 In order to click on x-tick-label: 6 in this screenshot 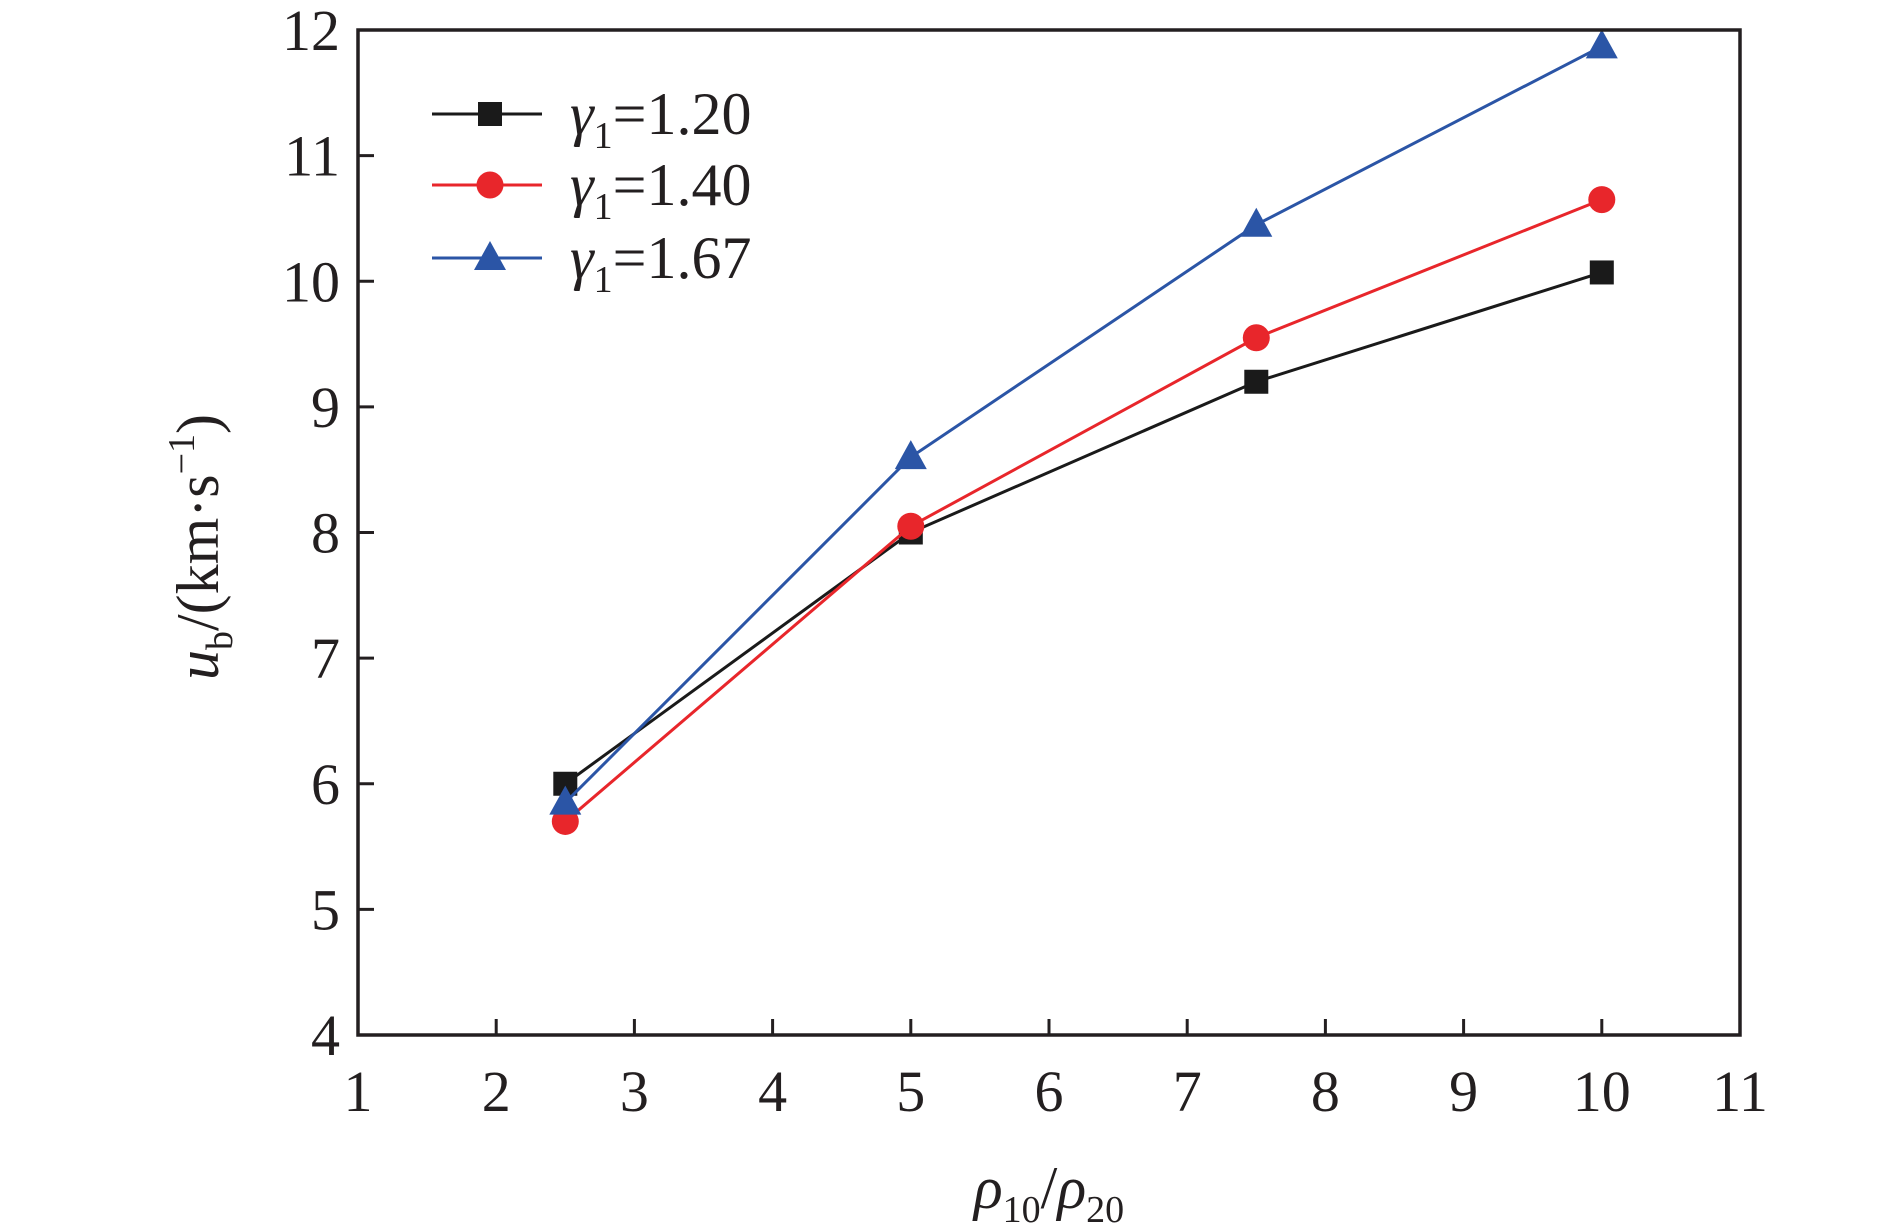, I will do `click(1049, 1091)`.